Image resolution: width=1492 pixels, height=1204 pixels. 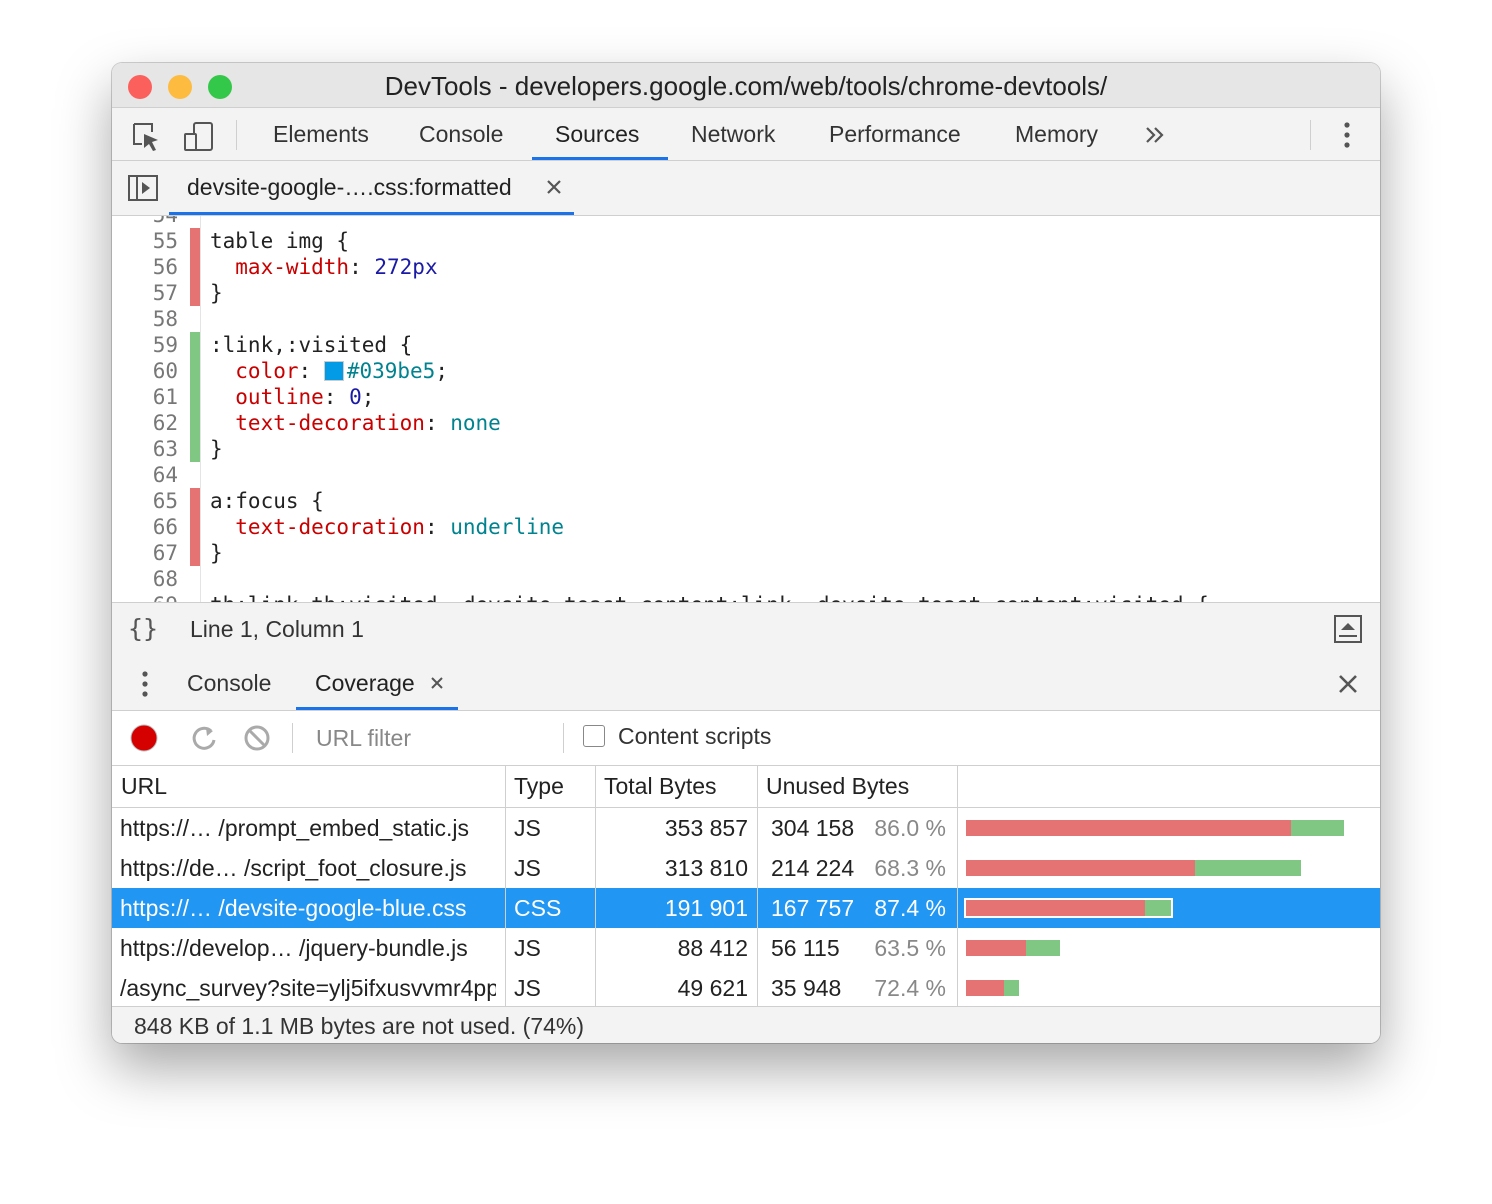 What do you see at coordinates (805, 948) in the screenshot?
I see `unused-bytes-cell: 56 115` at bounding box center [805, 948].